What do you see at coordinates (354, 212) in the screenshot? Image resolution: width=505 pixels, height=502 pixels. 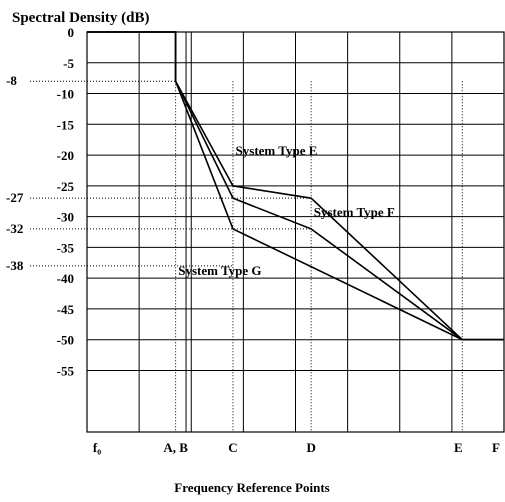 I see `series-label-1: System Type F` at bounding box center [354, 212].